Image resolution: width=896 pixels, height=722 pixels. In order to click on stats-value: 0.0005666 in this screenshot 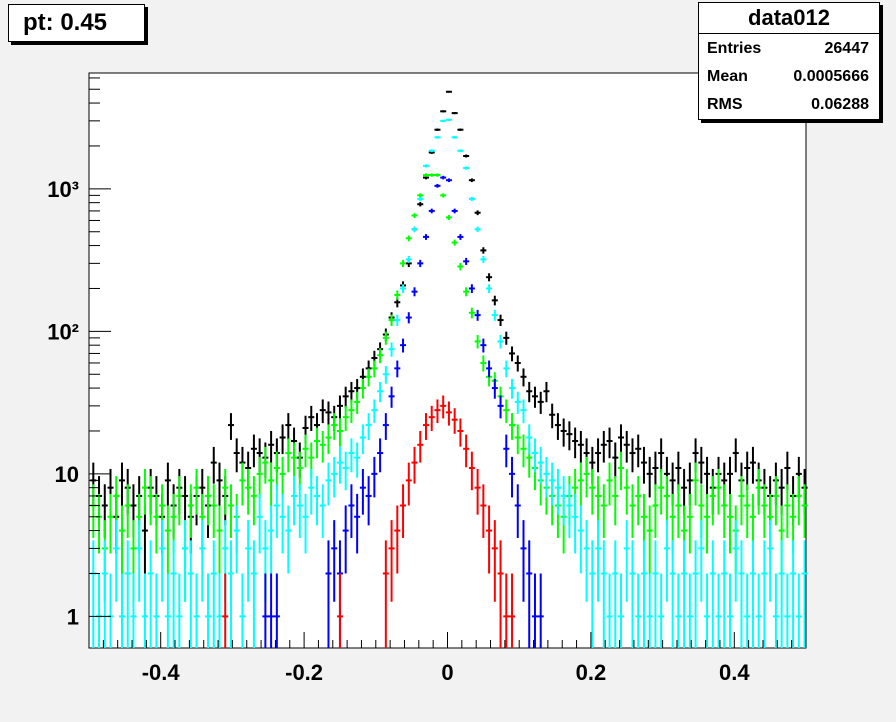, I will do `click(831, 76)`.